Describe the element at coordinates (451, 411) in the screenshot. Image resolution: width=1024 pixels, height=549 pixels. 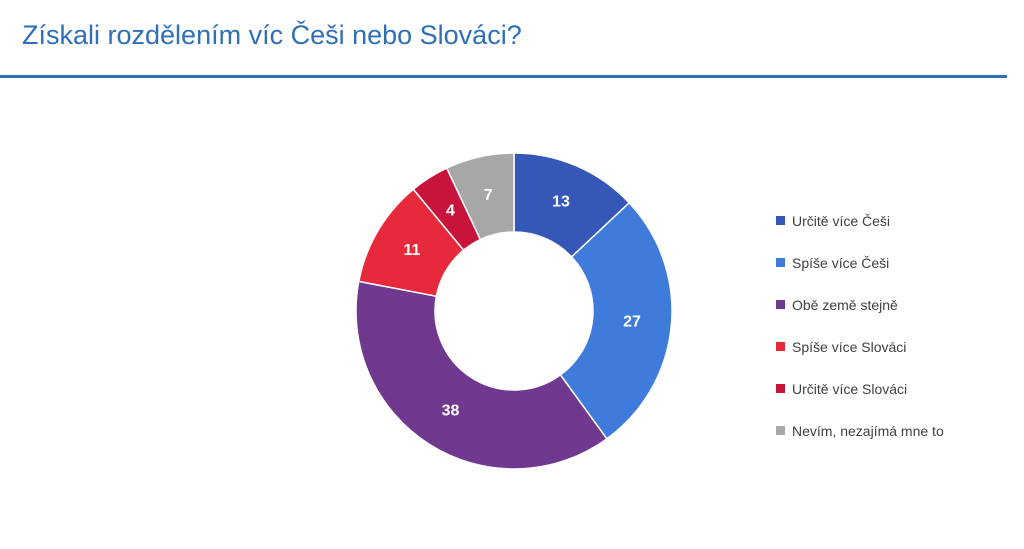
I see `slice-value-label: 38` at that location.